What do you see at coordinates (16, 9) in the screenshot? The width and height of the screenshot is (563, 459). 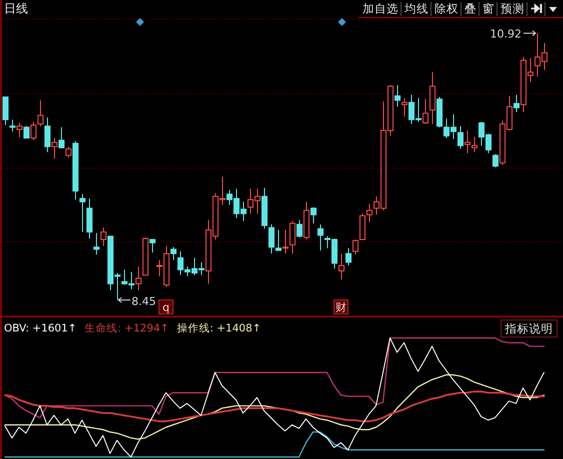 I see `chart-title: 日线` at bounding box center [16, 9].